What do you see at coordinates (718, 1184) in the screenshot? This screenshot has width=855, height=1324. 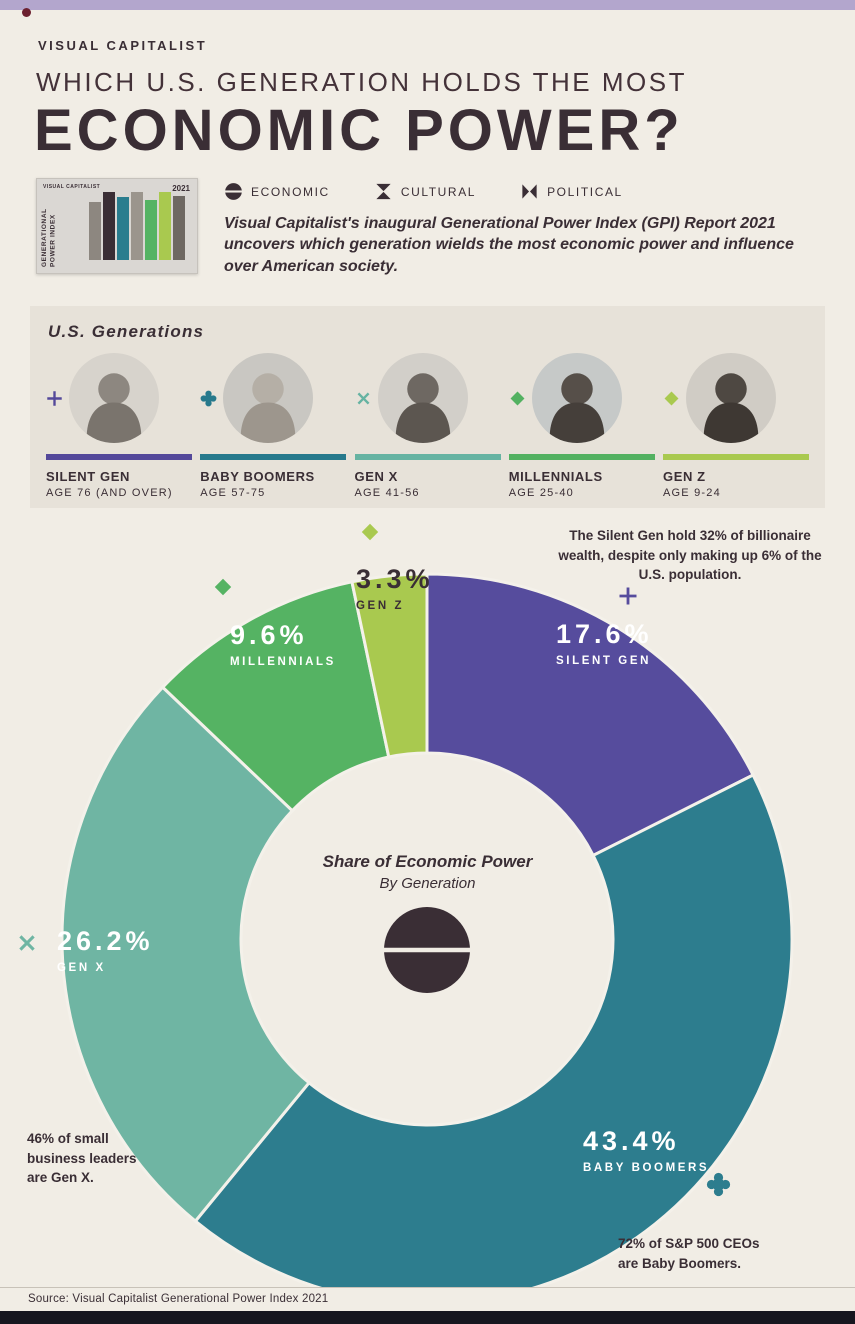 I see `clover-icon-baby-boomers` at bounding box center [718, 1184].